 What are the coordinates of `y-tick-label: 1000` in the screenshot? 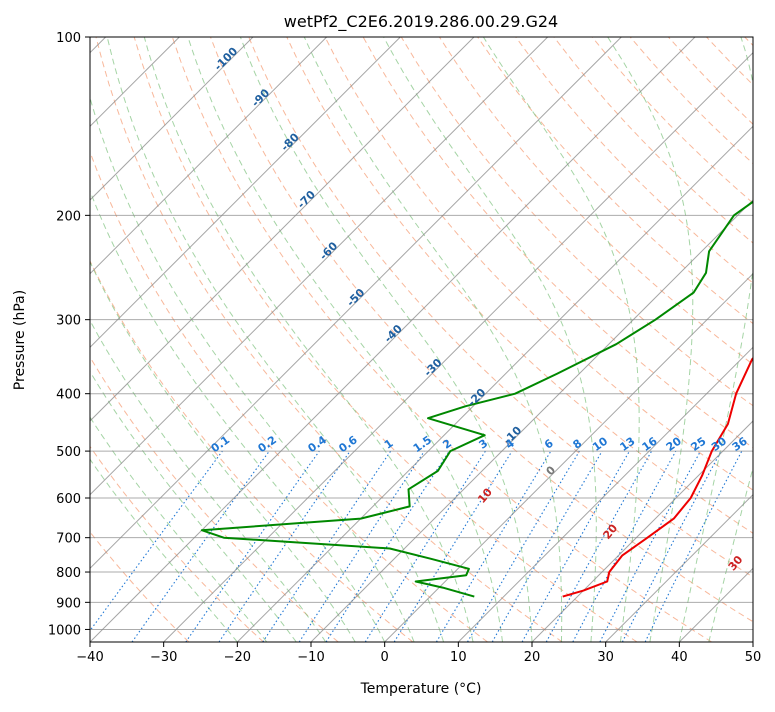 It's located at (64, 630).